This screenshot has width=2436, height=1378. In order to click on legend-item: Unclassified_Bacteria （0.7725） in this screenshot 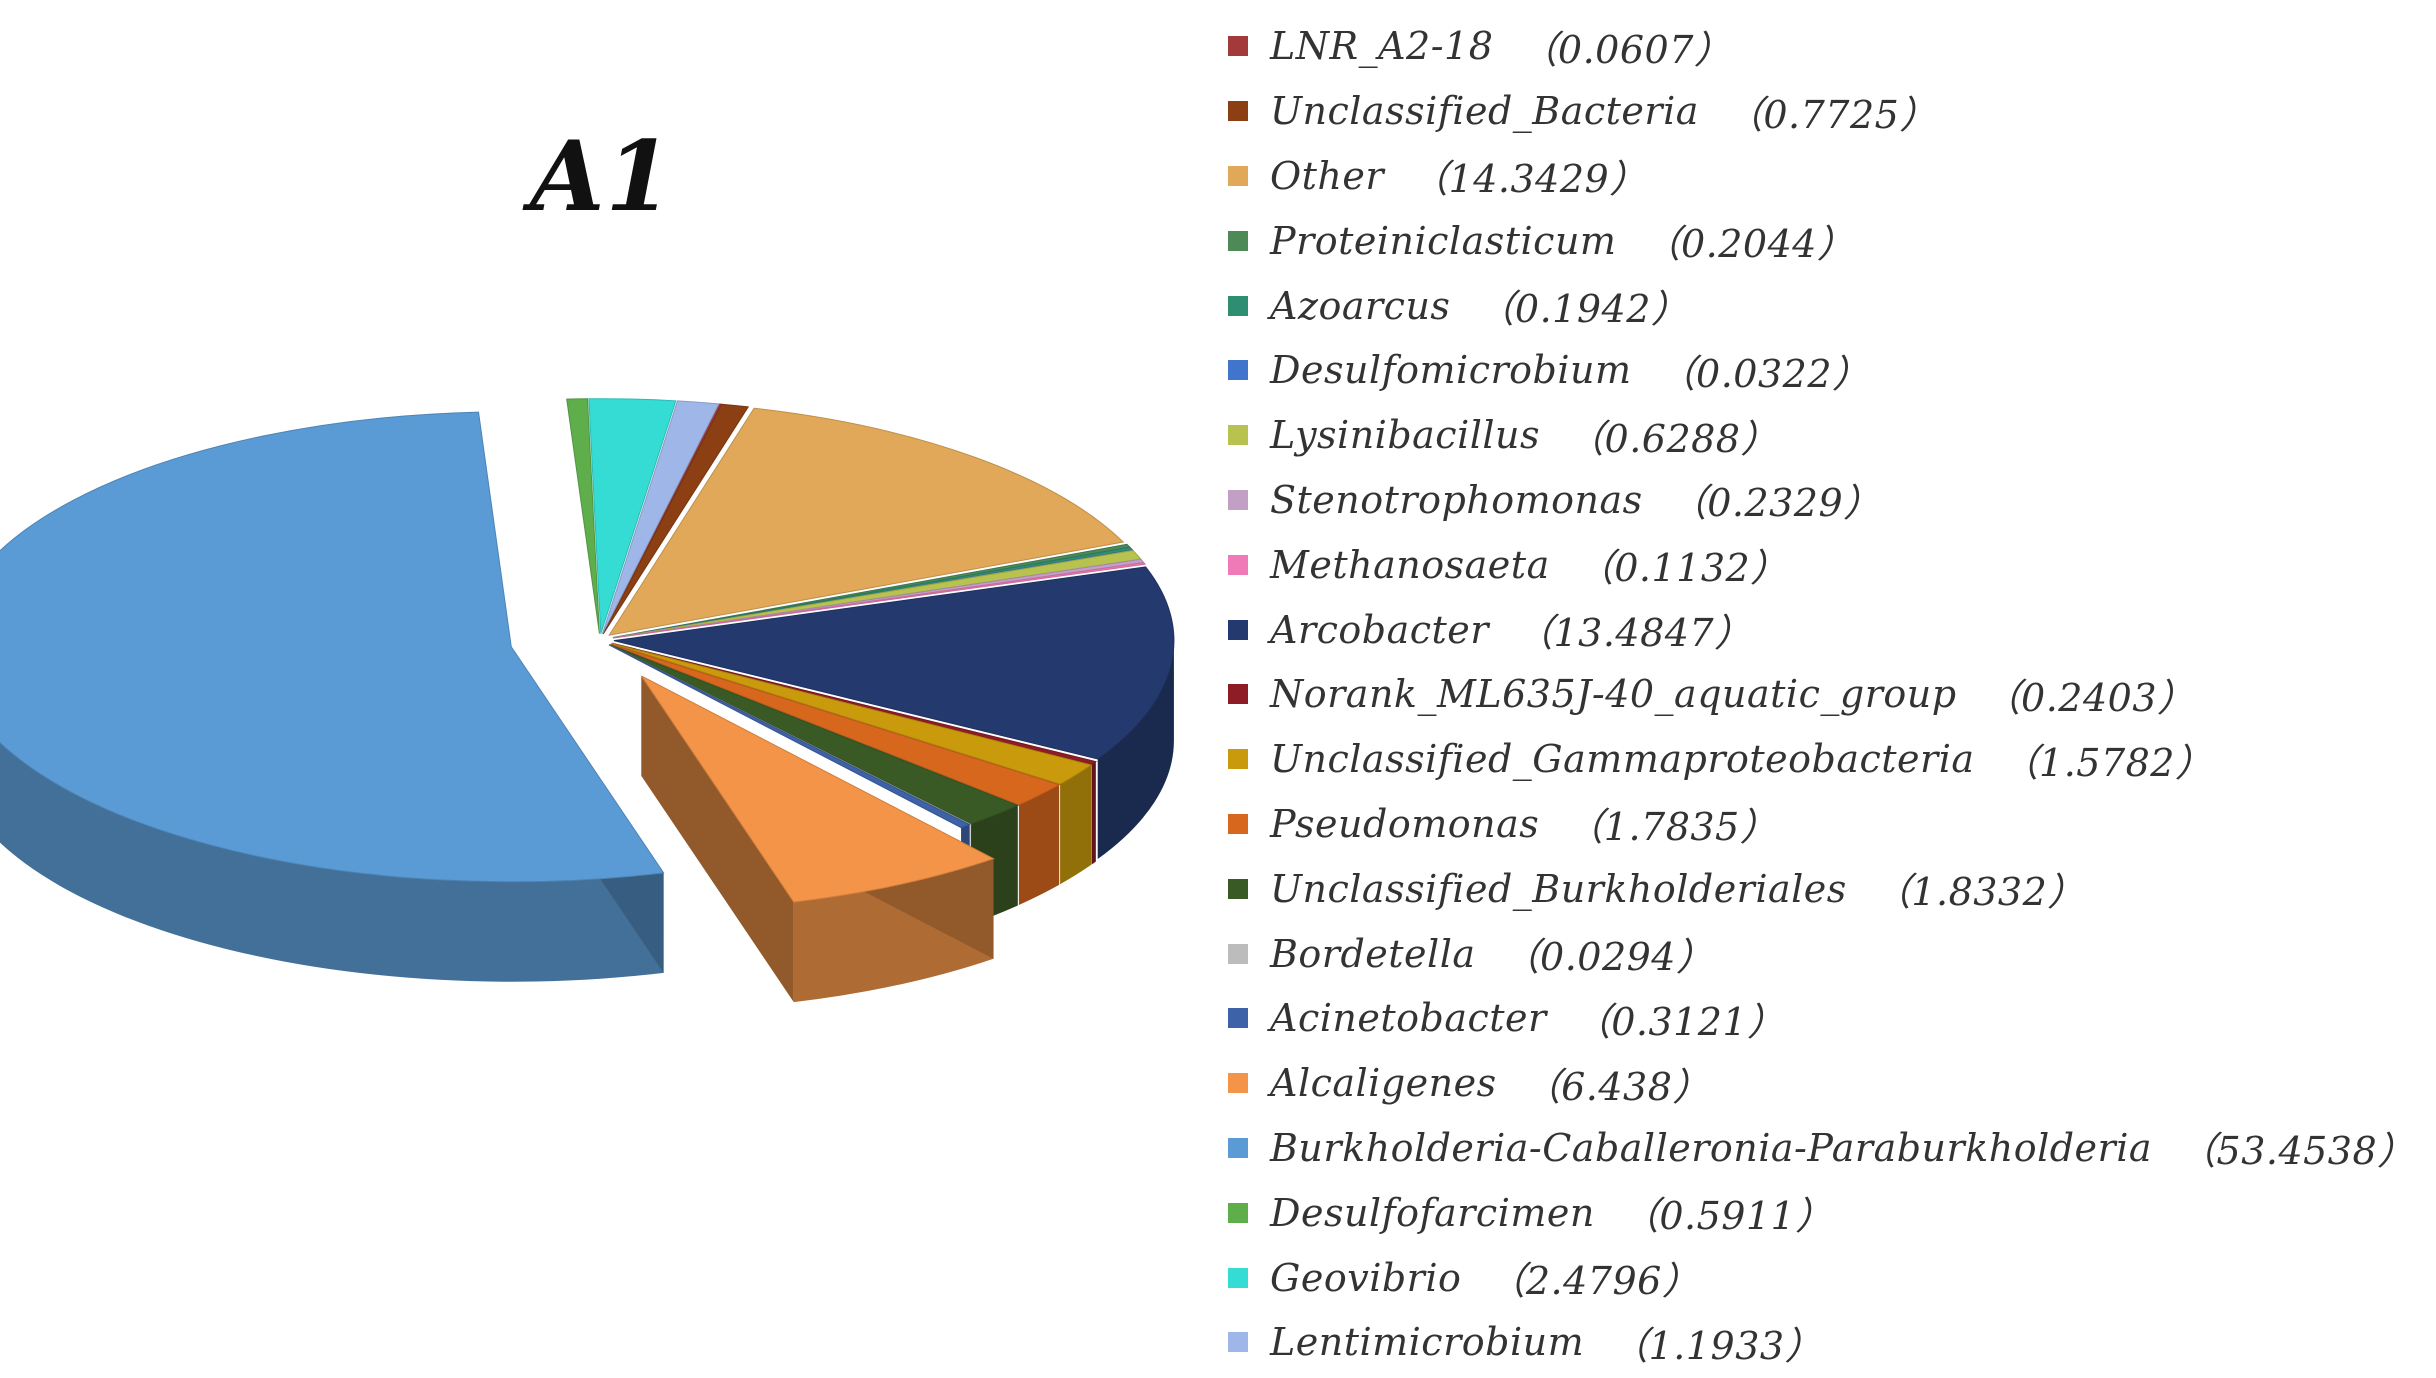, I will do `click(1828, 111)`.